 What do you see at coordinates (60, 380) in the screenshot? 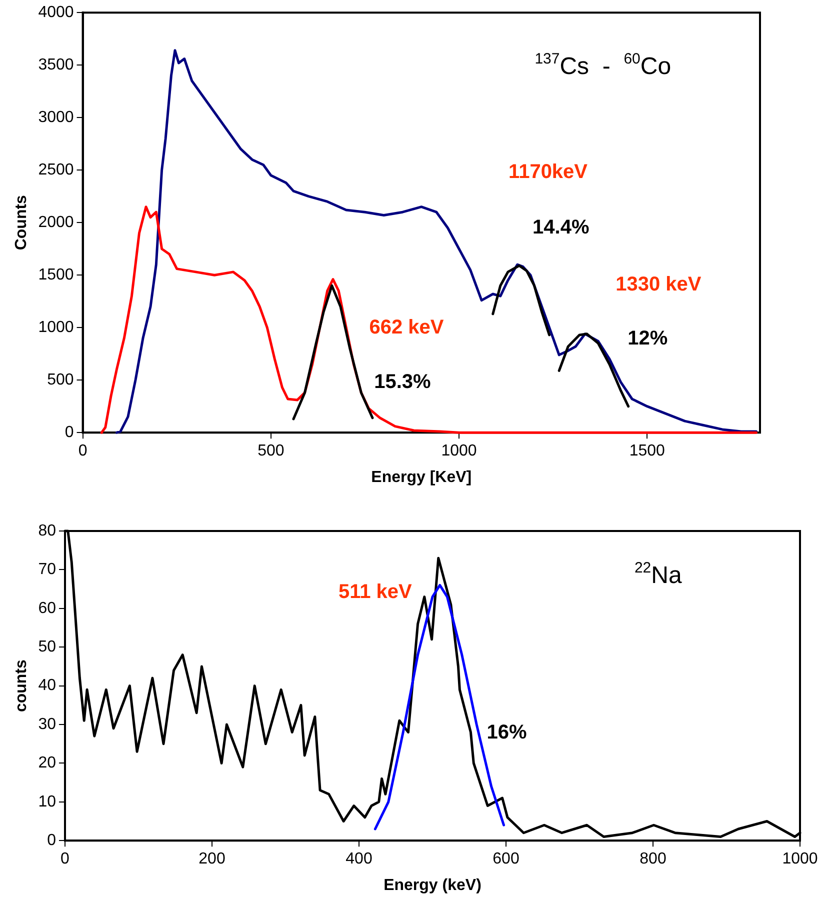
I see `y-tick-label: 500` at bounding box center [60, 380].